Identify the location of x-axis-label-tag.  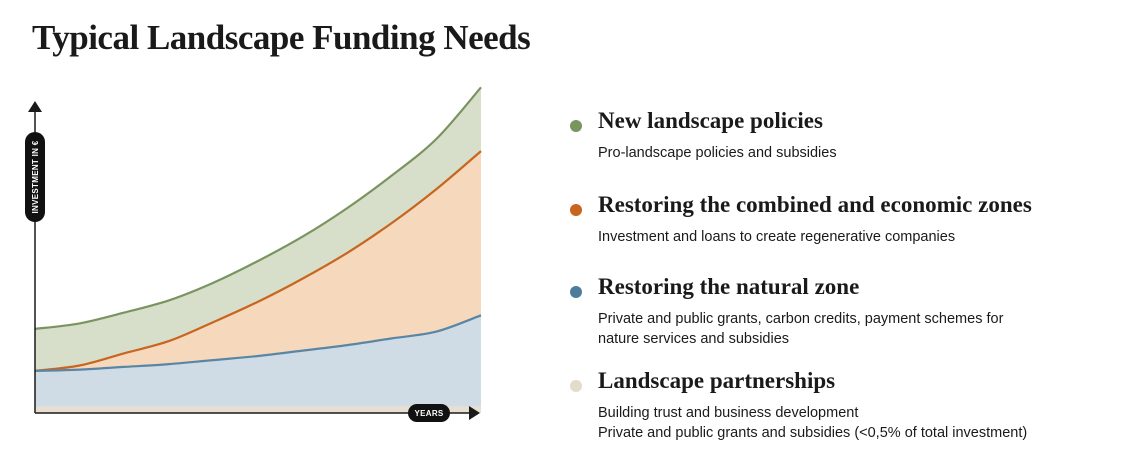
(429, 413).